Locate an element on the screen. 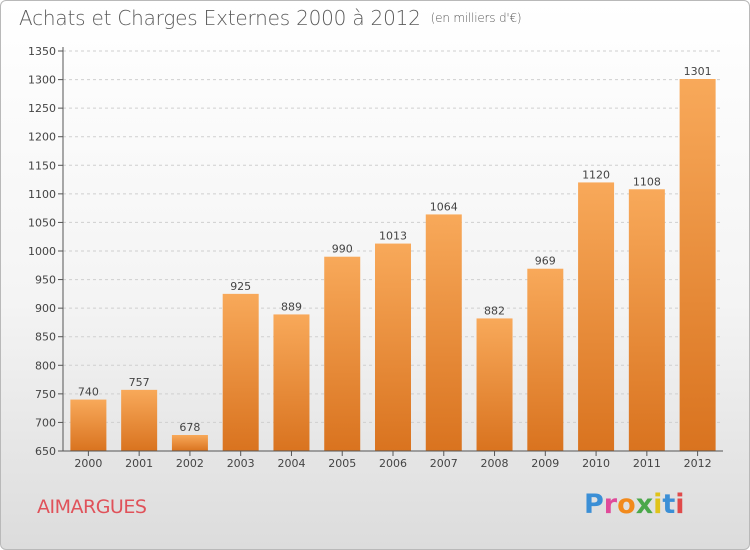  data-label: 1120 is located at coordinates (596, 174).